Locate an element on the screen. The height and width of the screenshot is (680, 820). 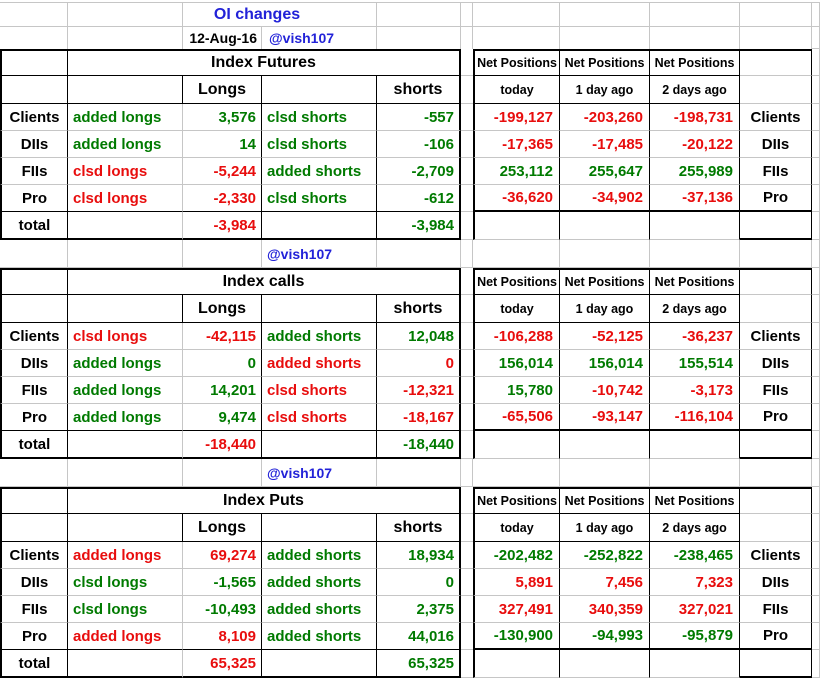
net-today-cell: 156,014 is located at coordinates (516, 363).